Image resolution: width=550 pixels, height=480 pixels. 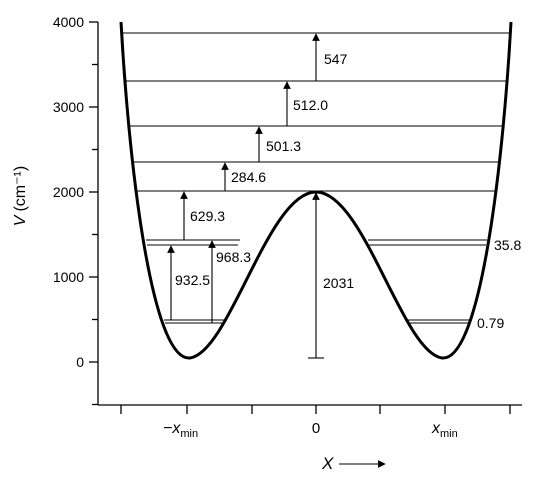 I want to click on x-tick-neg-xmin-main: −x, so click(x=172, y=428).